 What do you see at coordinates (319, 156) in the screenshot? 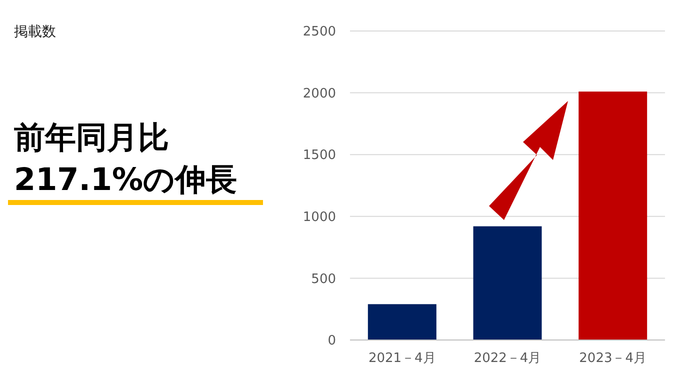
I see `y-tick-label: 1500` at bounding box center [319, 156].